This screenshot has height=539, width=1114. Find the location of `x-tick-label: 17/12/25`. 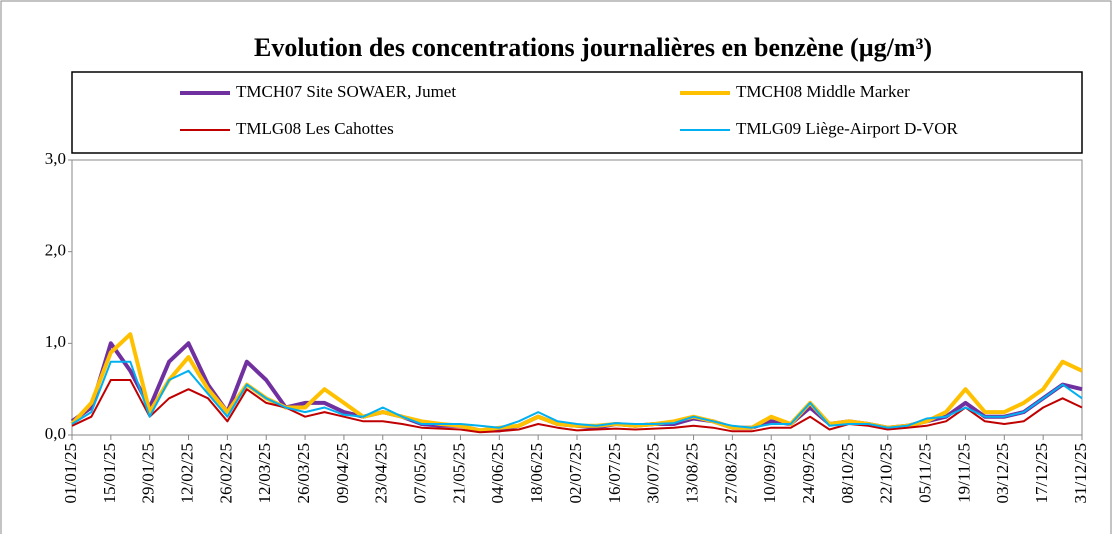

x-tick-label: 17/12/25 is located at coordinates (1041, 473).